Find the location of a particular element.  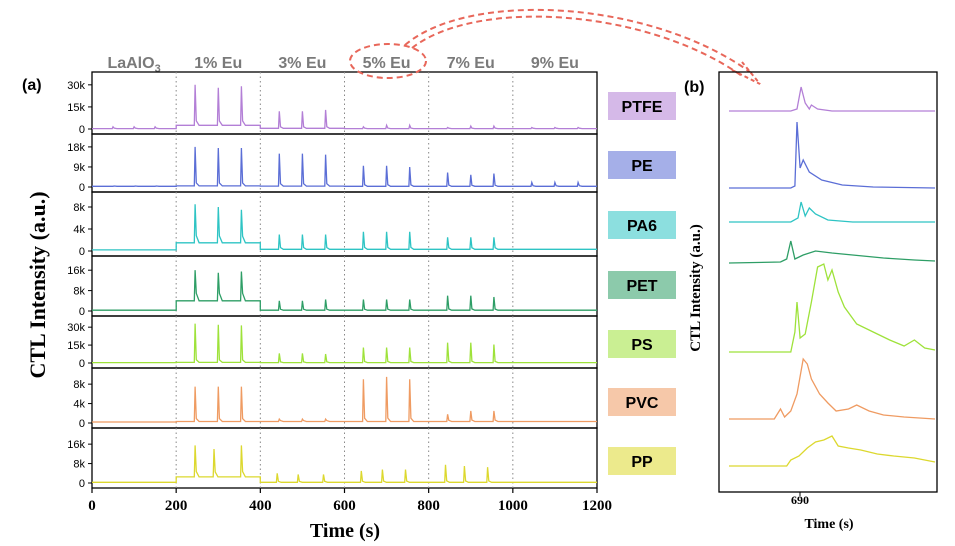

subplot-pa6: 0 4k 8k is located at coordinates (335, 224).